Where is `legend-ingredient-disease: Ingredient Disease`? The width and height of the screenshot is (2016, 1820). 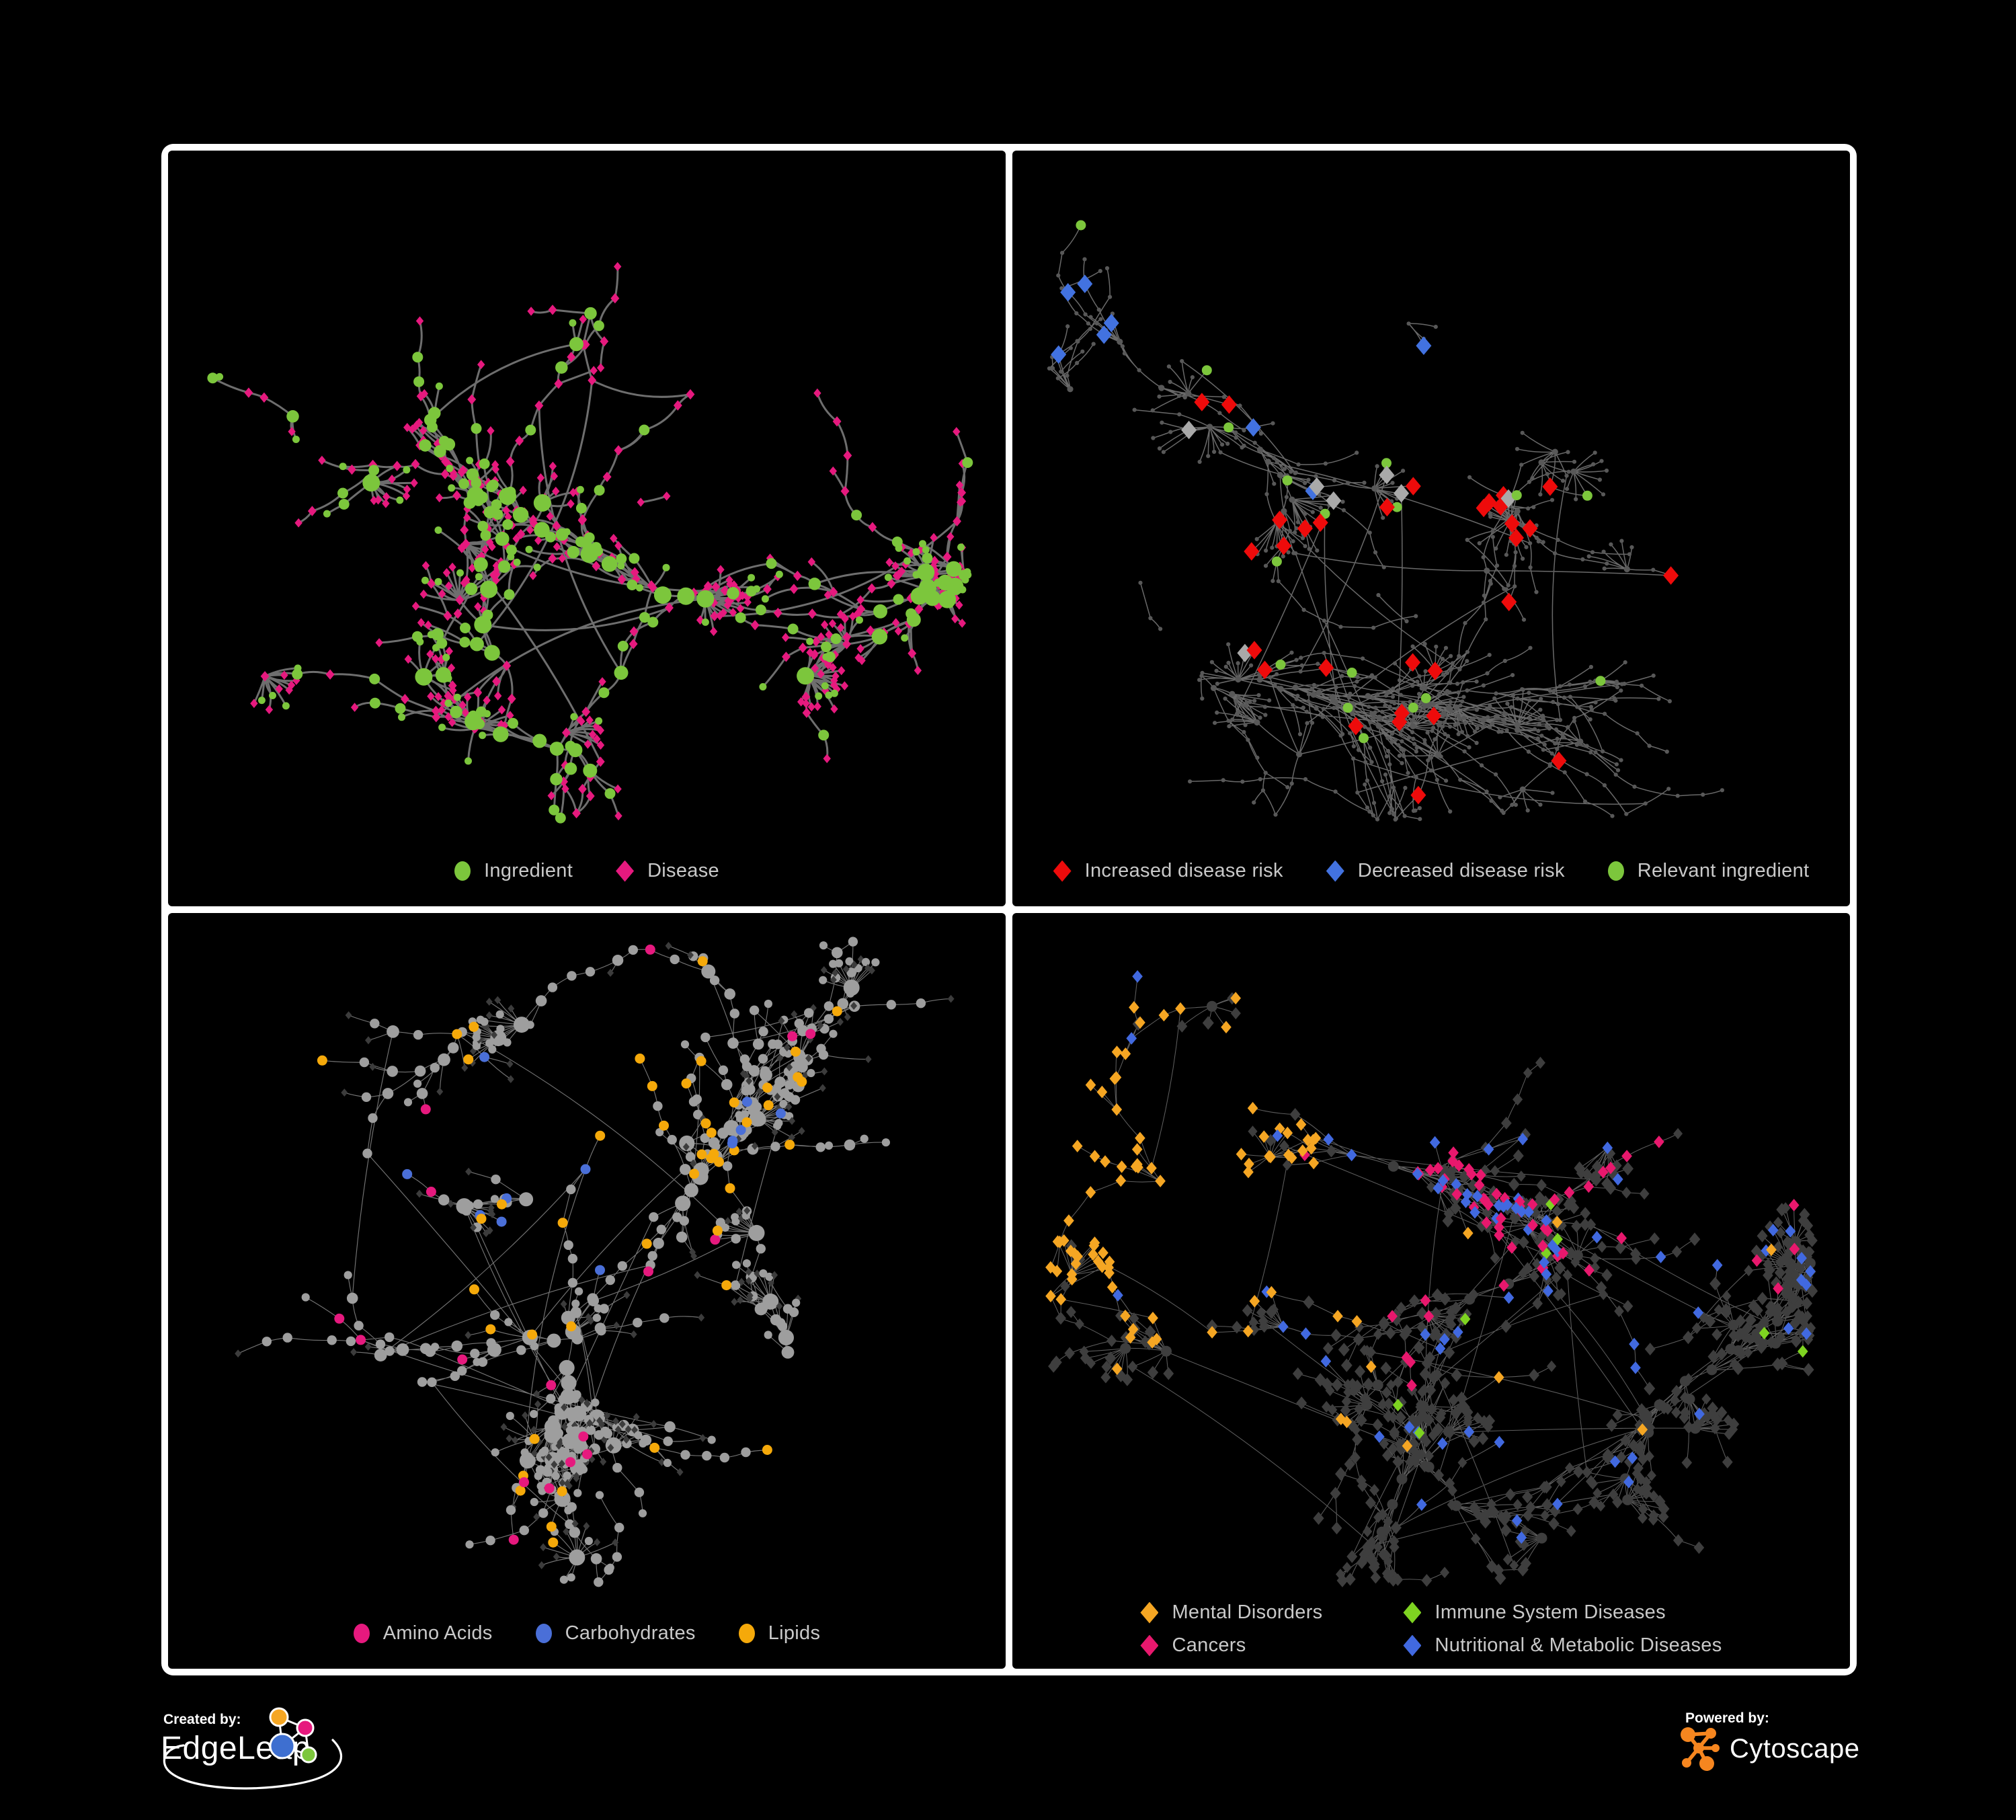 legend-ingredient-disease: Ingredient Disease is located at coordinates (587, 871).